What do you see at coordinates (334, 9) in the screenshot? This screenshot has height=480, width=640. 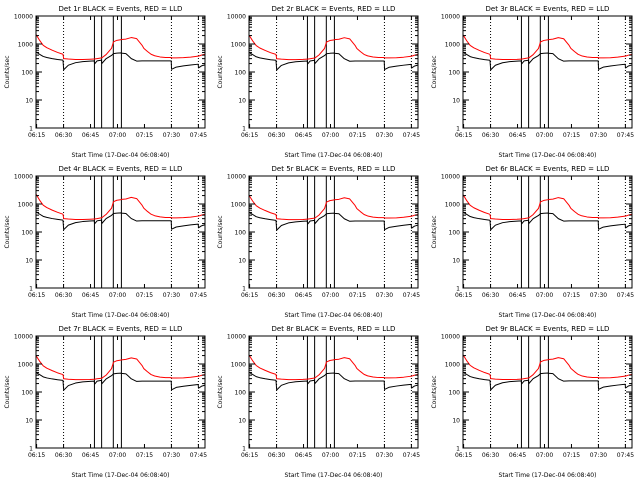 I see `panel-title: Det 2r BLACK = Events, RED = LLD` at bounding box center [334, 9].